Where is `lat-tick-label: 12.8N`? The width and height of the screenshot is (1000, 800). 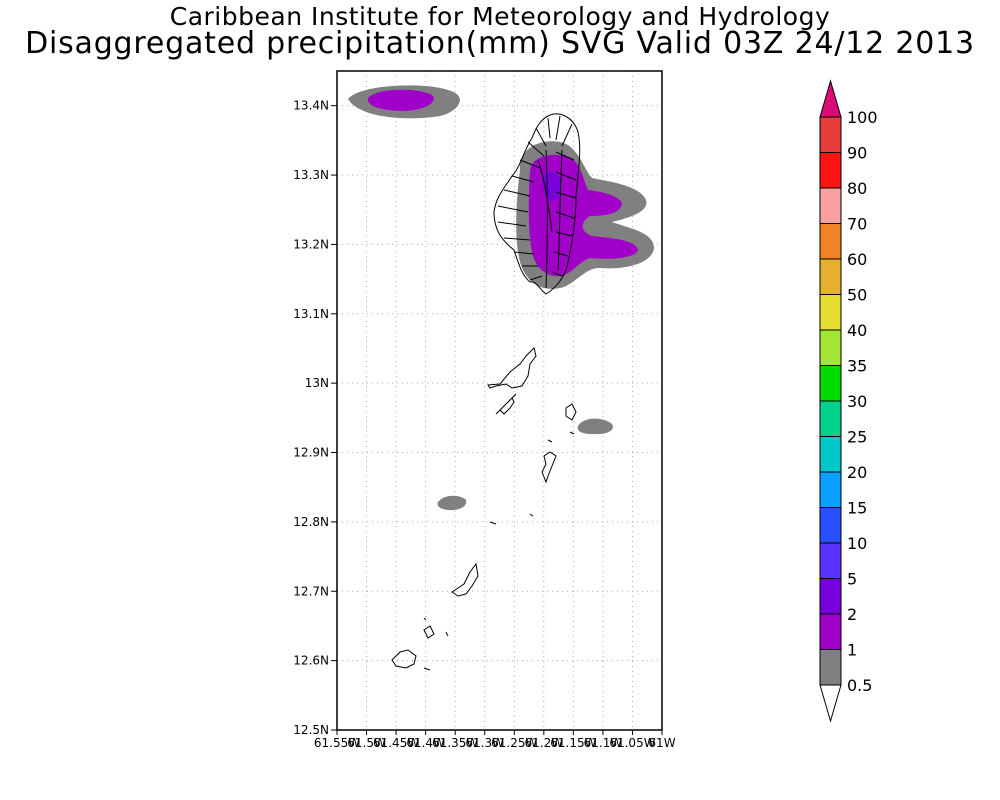 lat-tick-label: 12.8N is located at coordinates (311, 522).